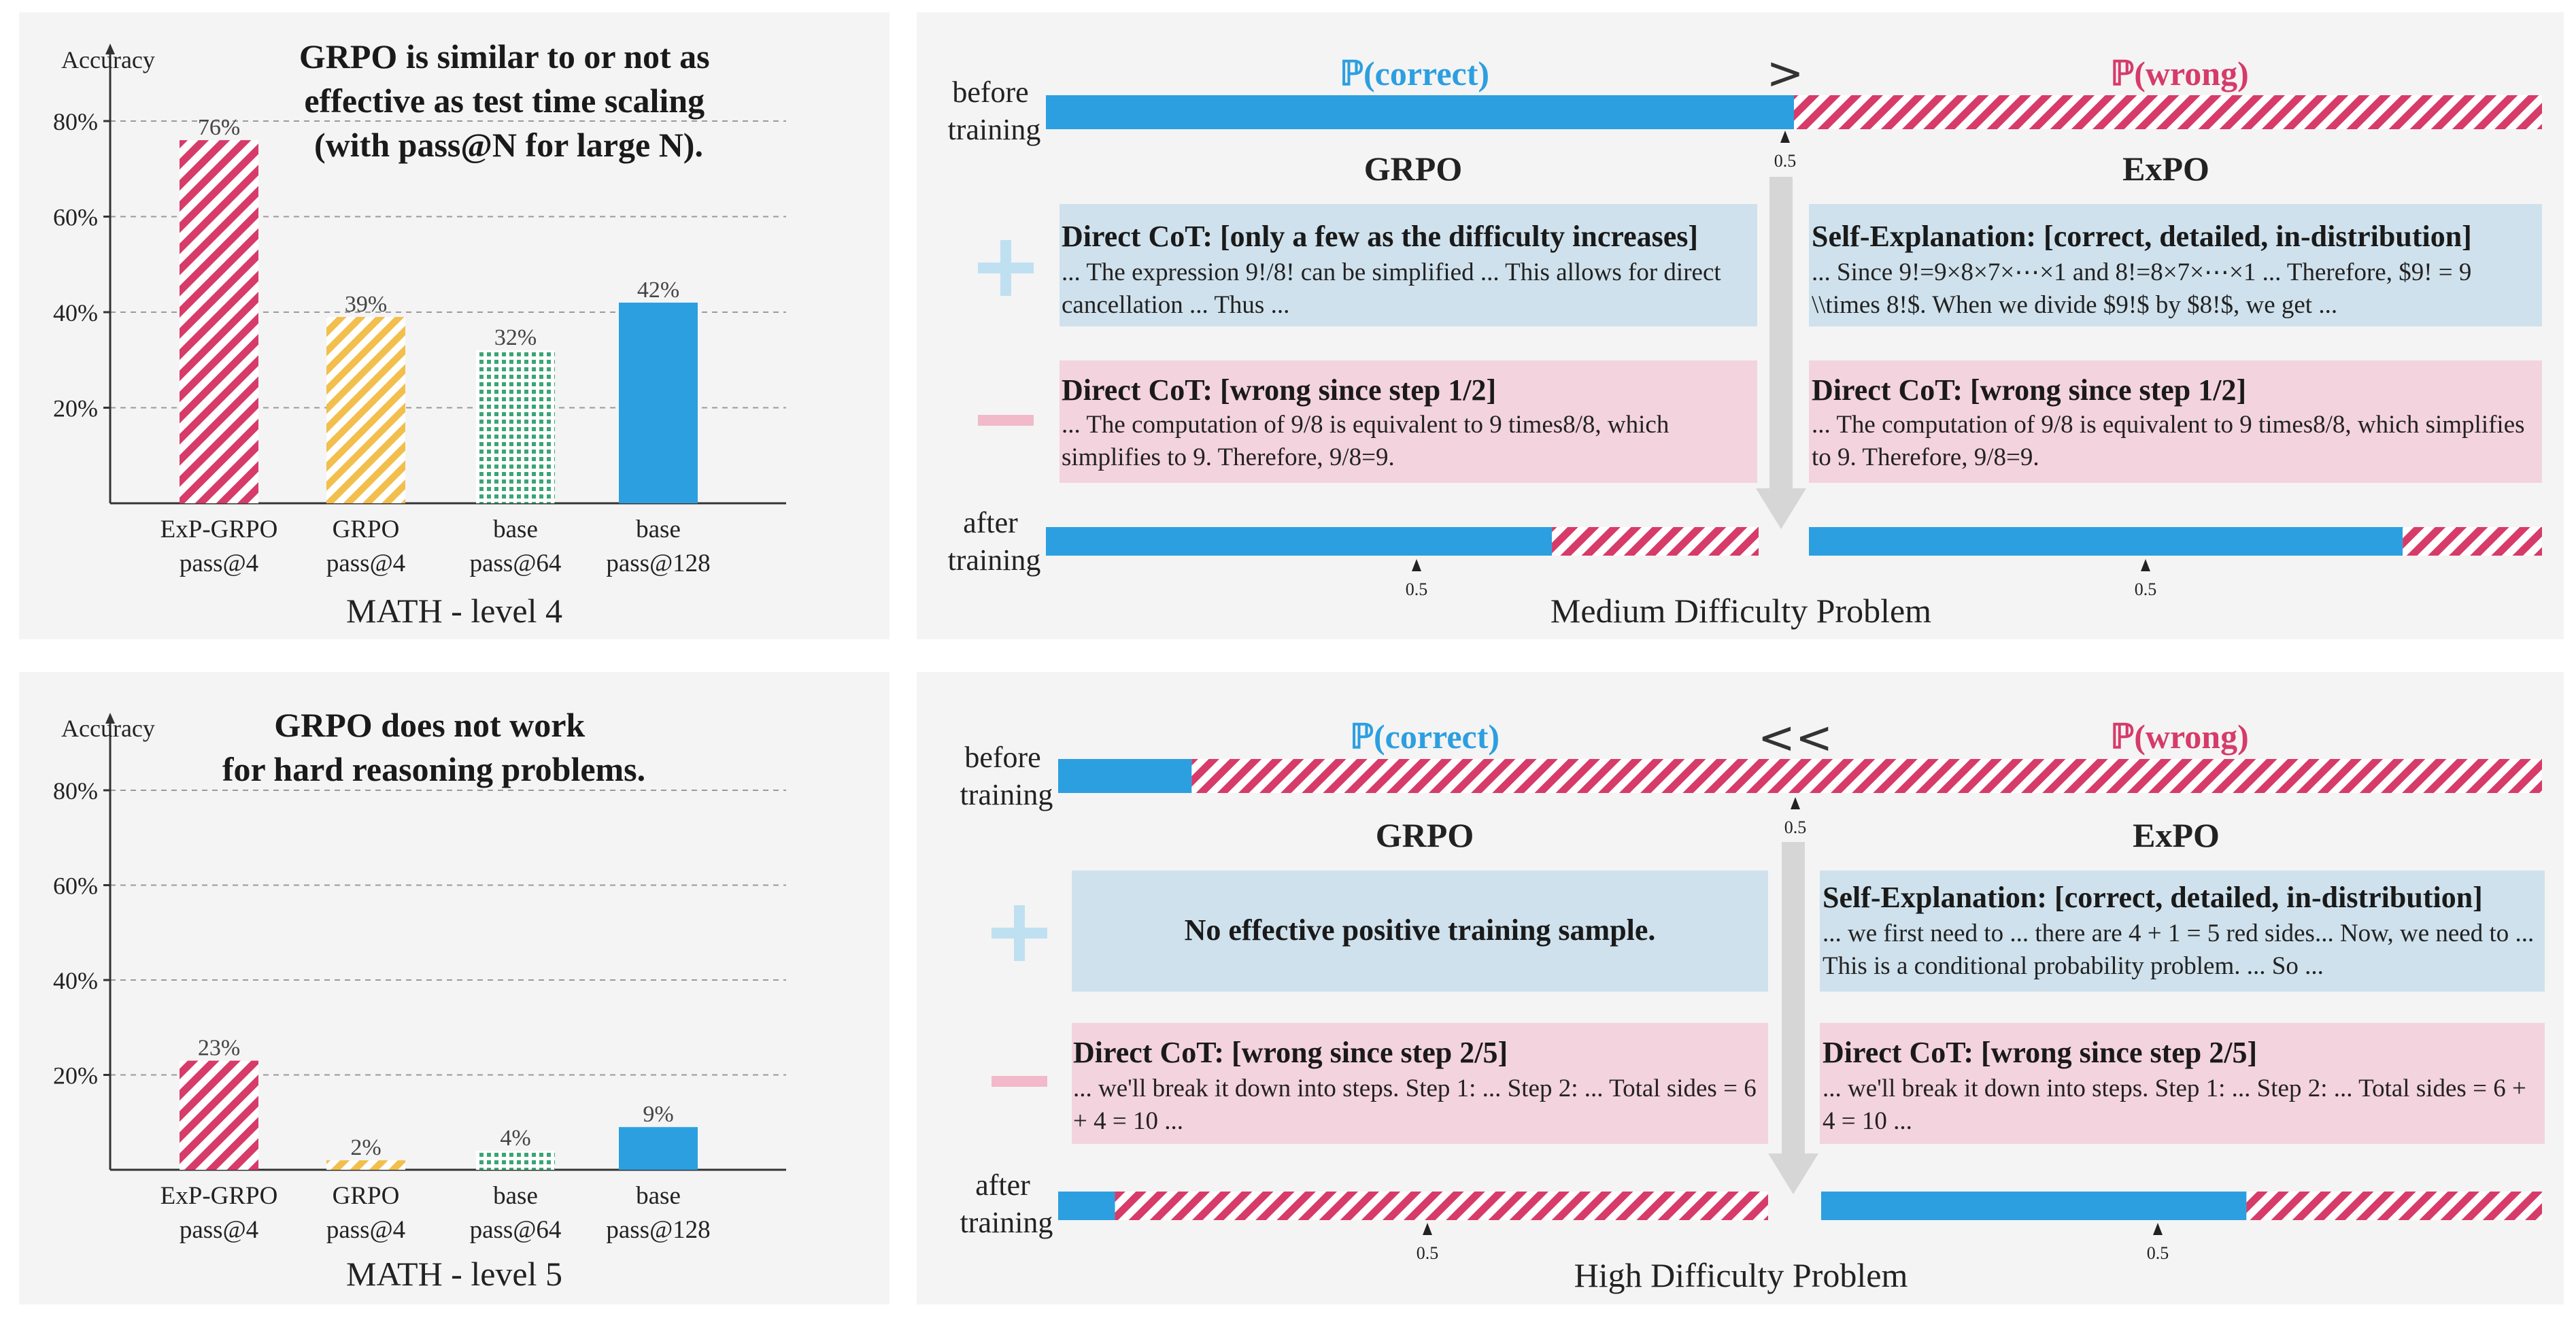 This screenshot has height=1333, width=2576. Describe the element at coordinates (658, 1213) in the screenshot. I see `category-label: base pass@128` at that location.